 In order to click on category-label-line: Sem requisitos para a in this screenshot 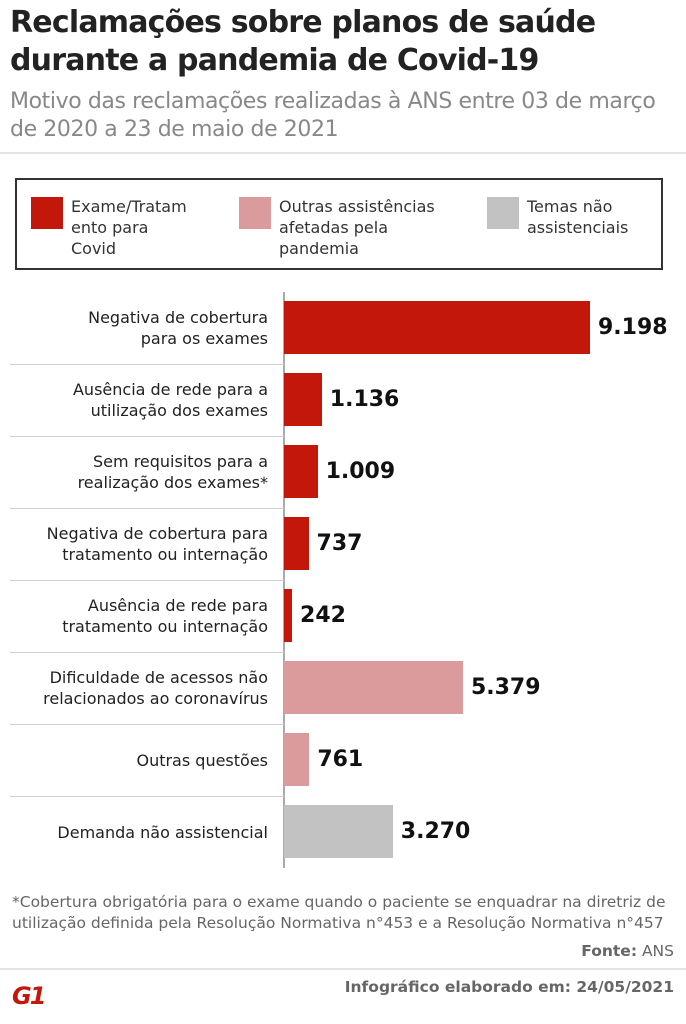, I will do `click(180, 461)`.